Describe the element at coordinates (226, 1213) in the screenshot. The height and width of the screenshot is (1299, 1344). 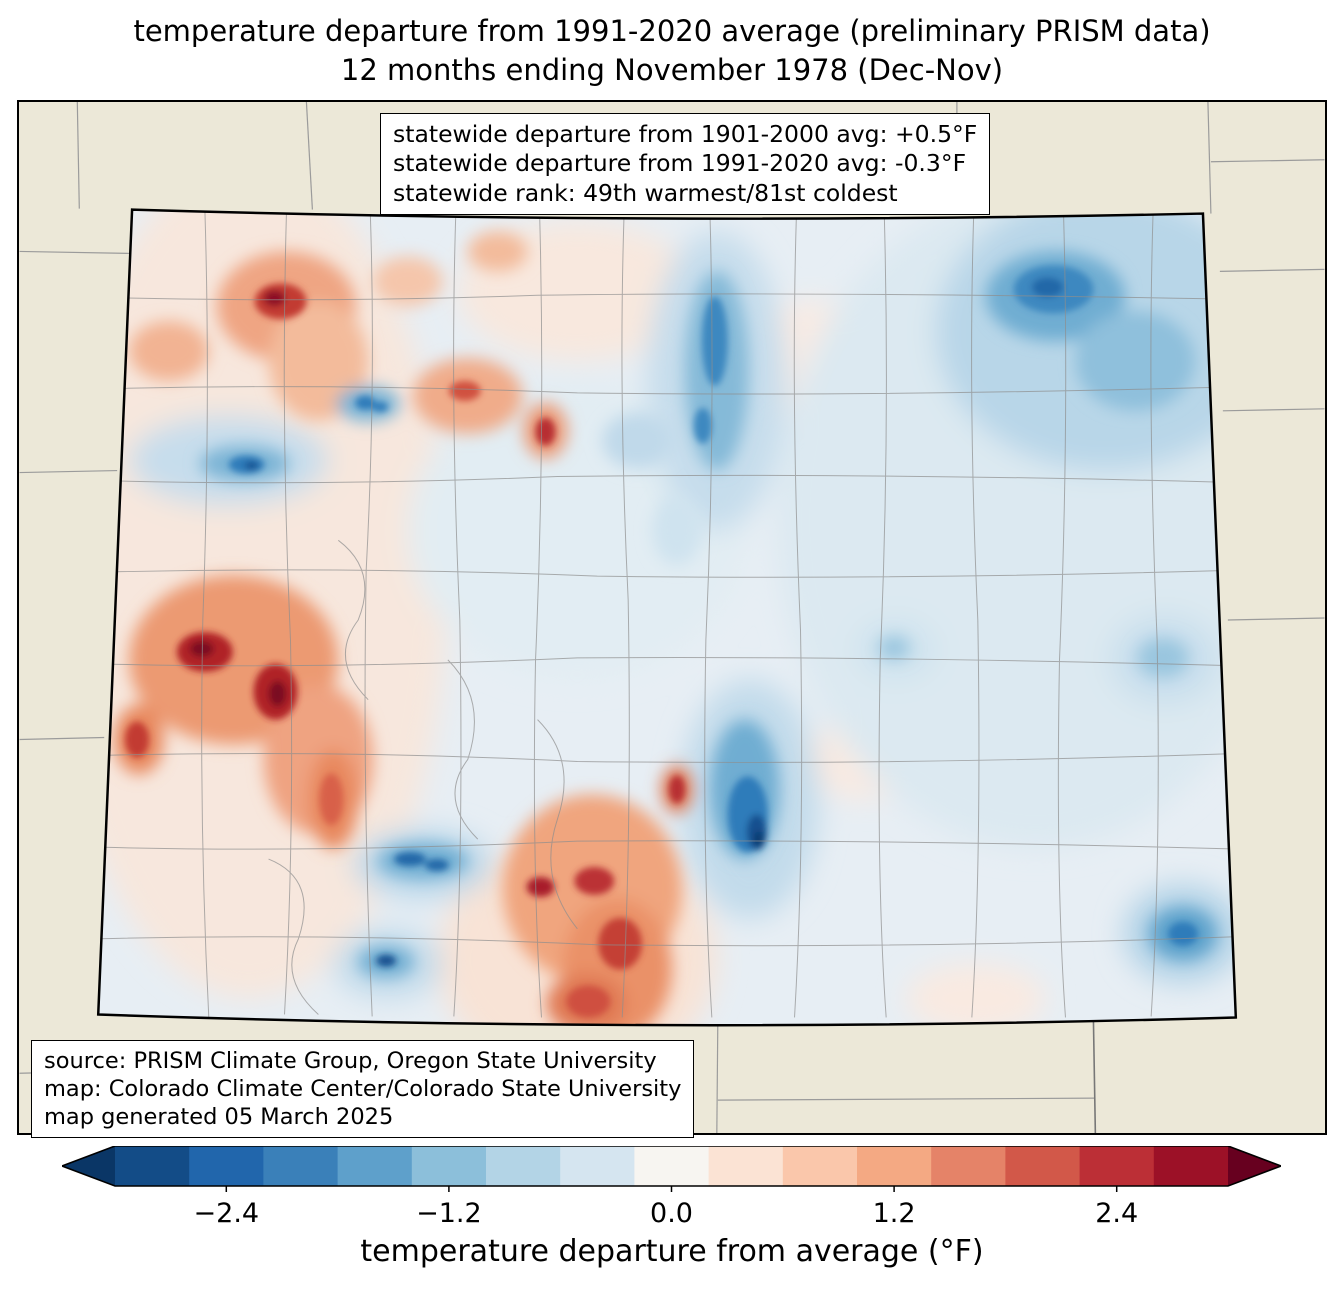
I see `colorbar-tick-label: −2.4` at that location.